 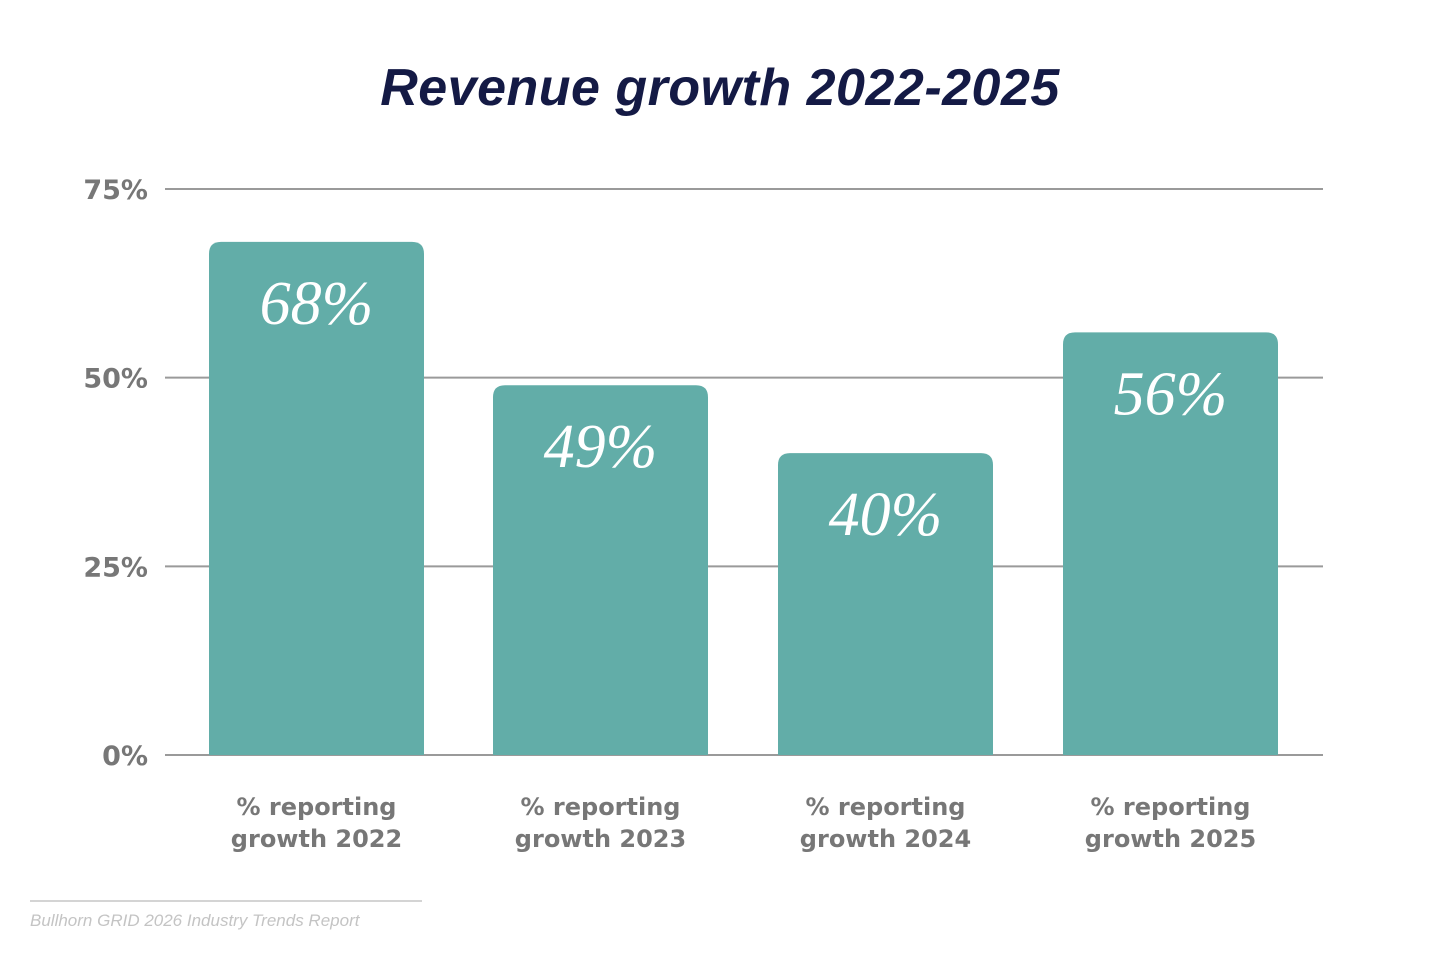 What do you see at coordinates (125, 756) in the screenshot?
I see `y-tick-label: 0%` at bounding box center [125, 756].